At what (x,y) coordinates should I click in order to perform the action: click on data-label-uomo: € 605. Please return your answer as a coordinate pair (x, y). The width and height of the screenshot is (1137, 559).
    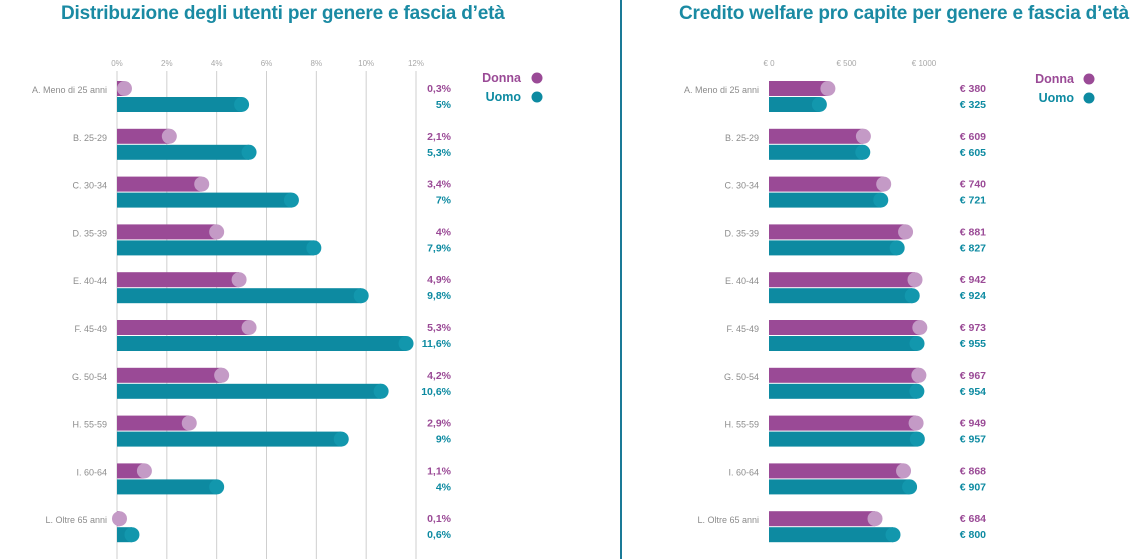
    Looking at the image, I should click on (973, 153).